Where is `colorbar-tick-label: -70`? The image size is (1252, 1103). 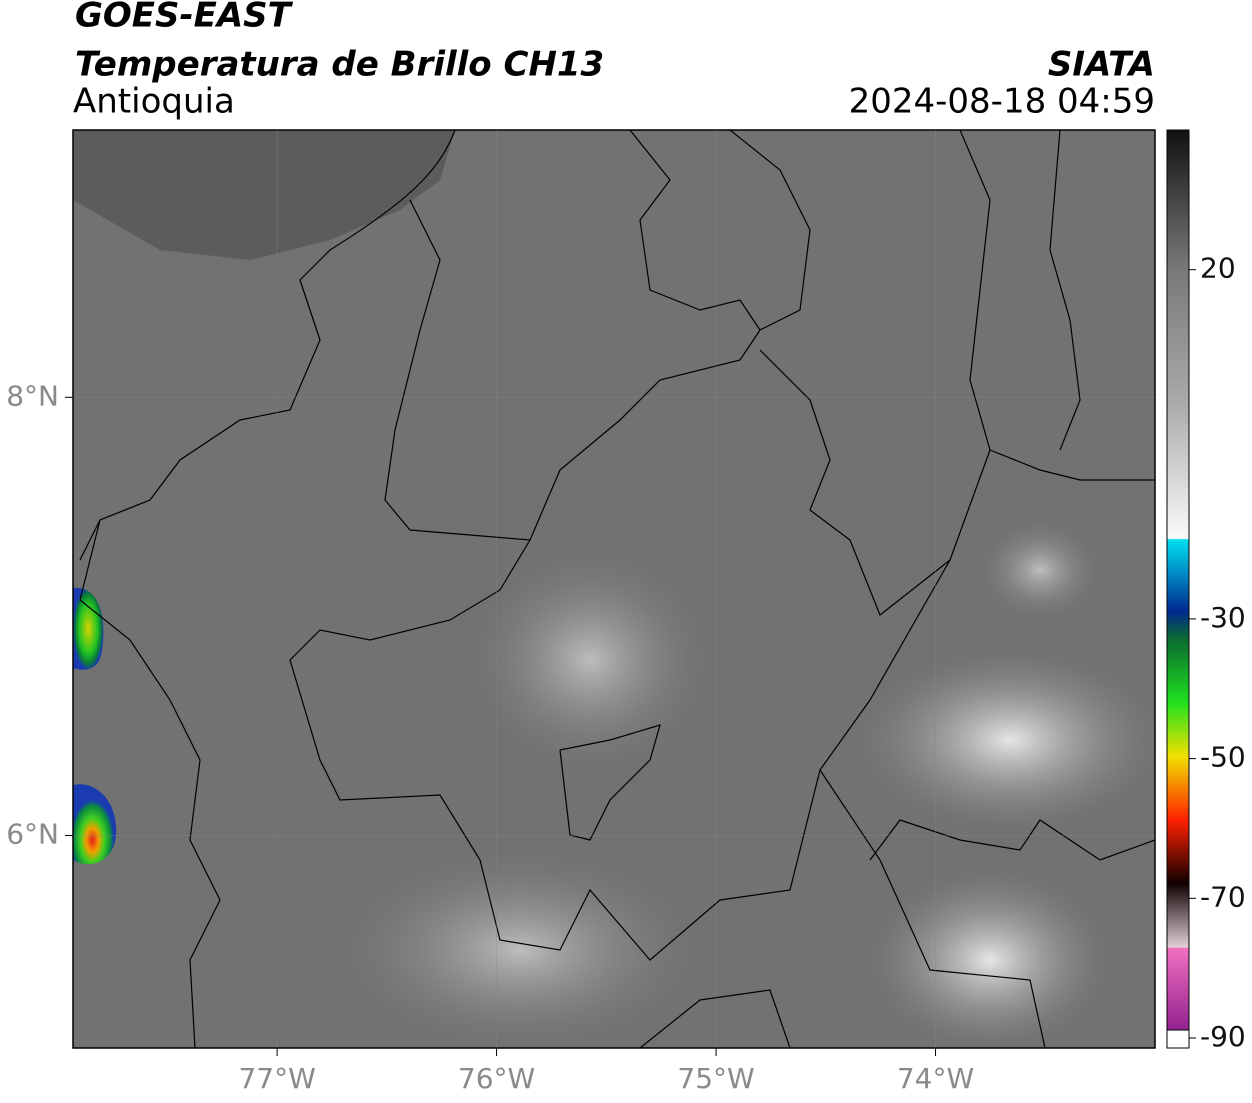
colorbar-tick-label: -70 is located at coordinates (1223, 896).